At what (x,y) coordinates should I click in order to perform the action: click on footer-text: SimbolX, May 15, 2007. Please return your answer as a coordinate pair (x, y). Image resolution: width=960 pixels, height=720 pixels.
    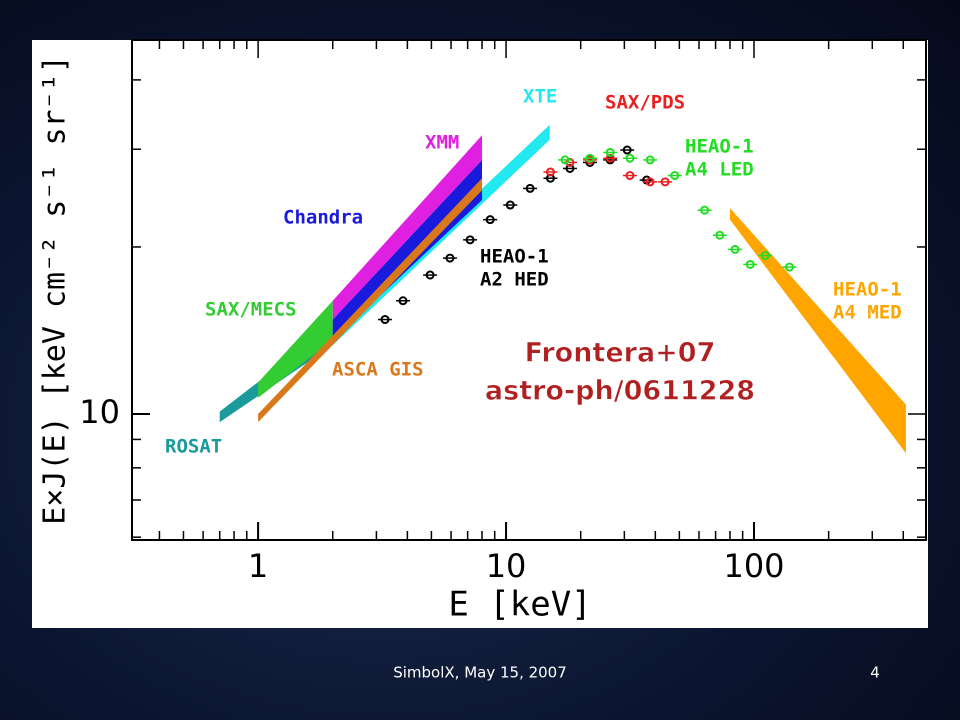
    Looking at the image, I should click on (480, 673).